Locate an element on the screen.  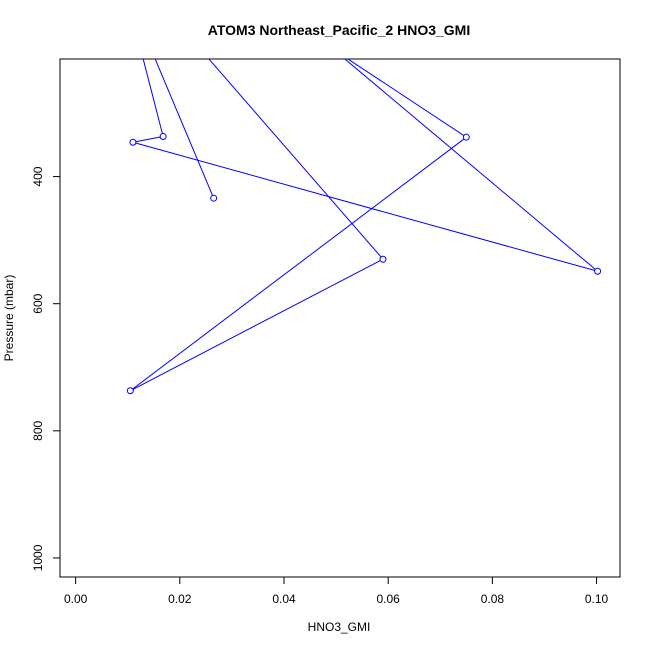
x-tick-label: 0.04 is located at coordinates (284, 599).